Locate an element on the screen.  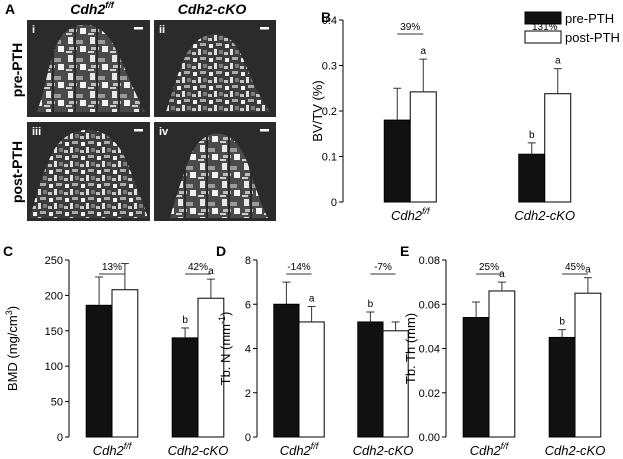
y-tick-label: 200 is located at coordinates (54, 296).